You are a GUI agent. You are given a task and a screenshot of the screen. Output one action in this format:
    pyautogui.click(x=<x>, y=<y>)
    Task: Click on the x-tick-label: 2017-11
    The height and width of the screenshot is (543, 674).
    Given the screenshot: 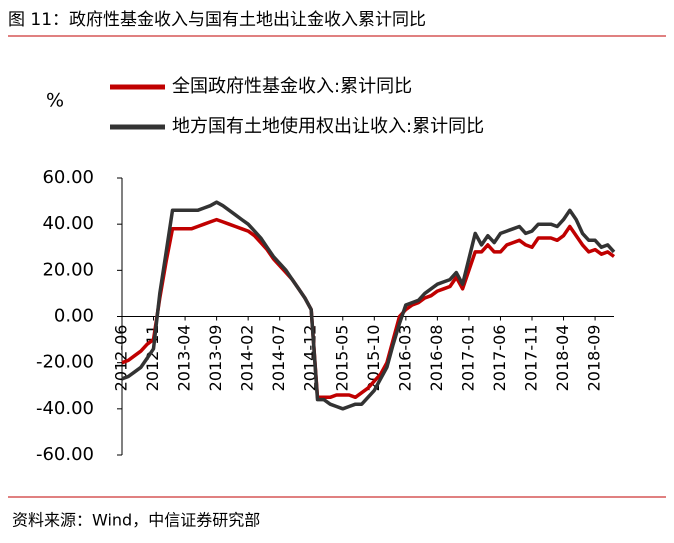 What is the action you would take?
    pyautogui.click(x=531, y=358)
    